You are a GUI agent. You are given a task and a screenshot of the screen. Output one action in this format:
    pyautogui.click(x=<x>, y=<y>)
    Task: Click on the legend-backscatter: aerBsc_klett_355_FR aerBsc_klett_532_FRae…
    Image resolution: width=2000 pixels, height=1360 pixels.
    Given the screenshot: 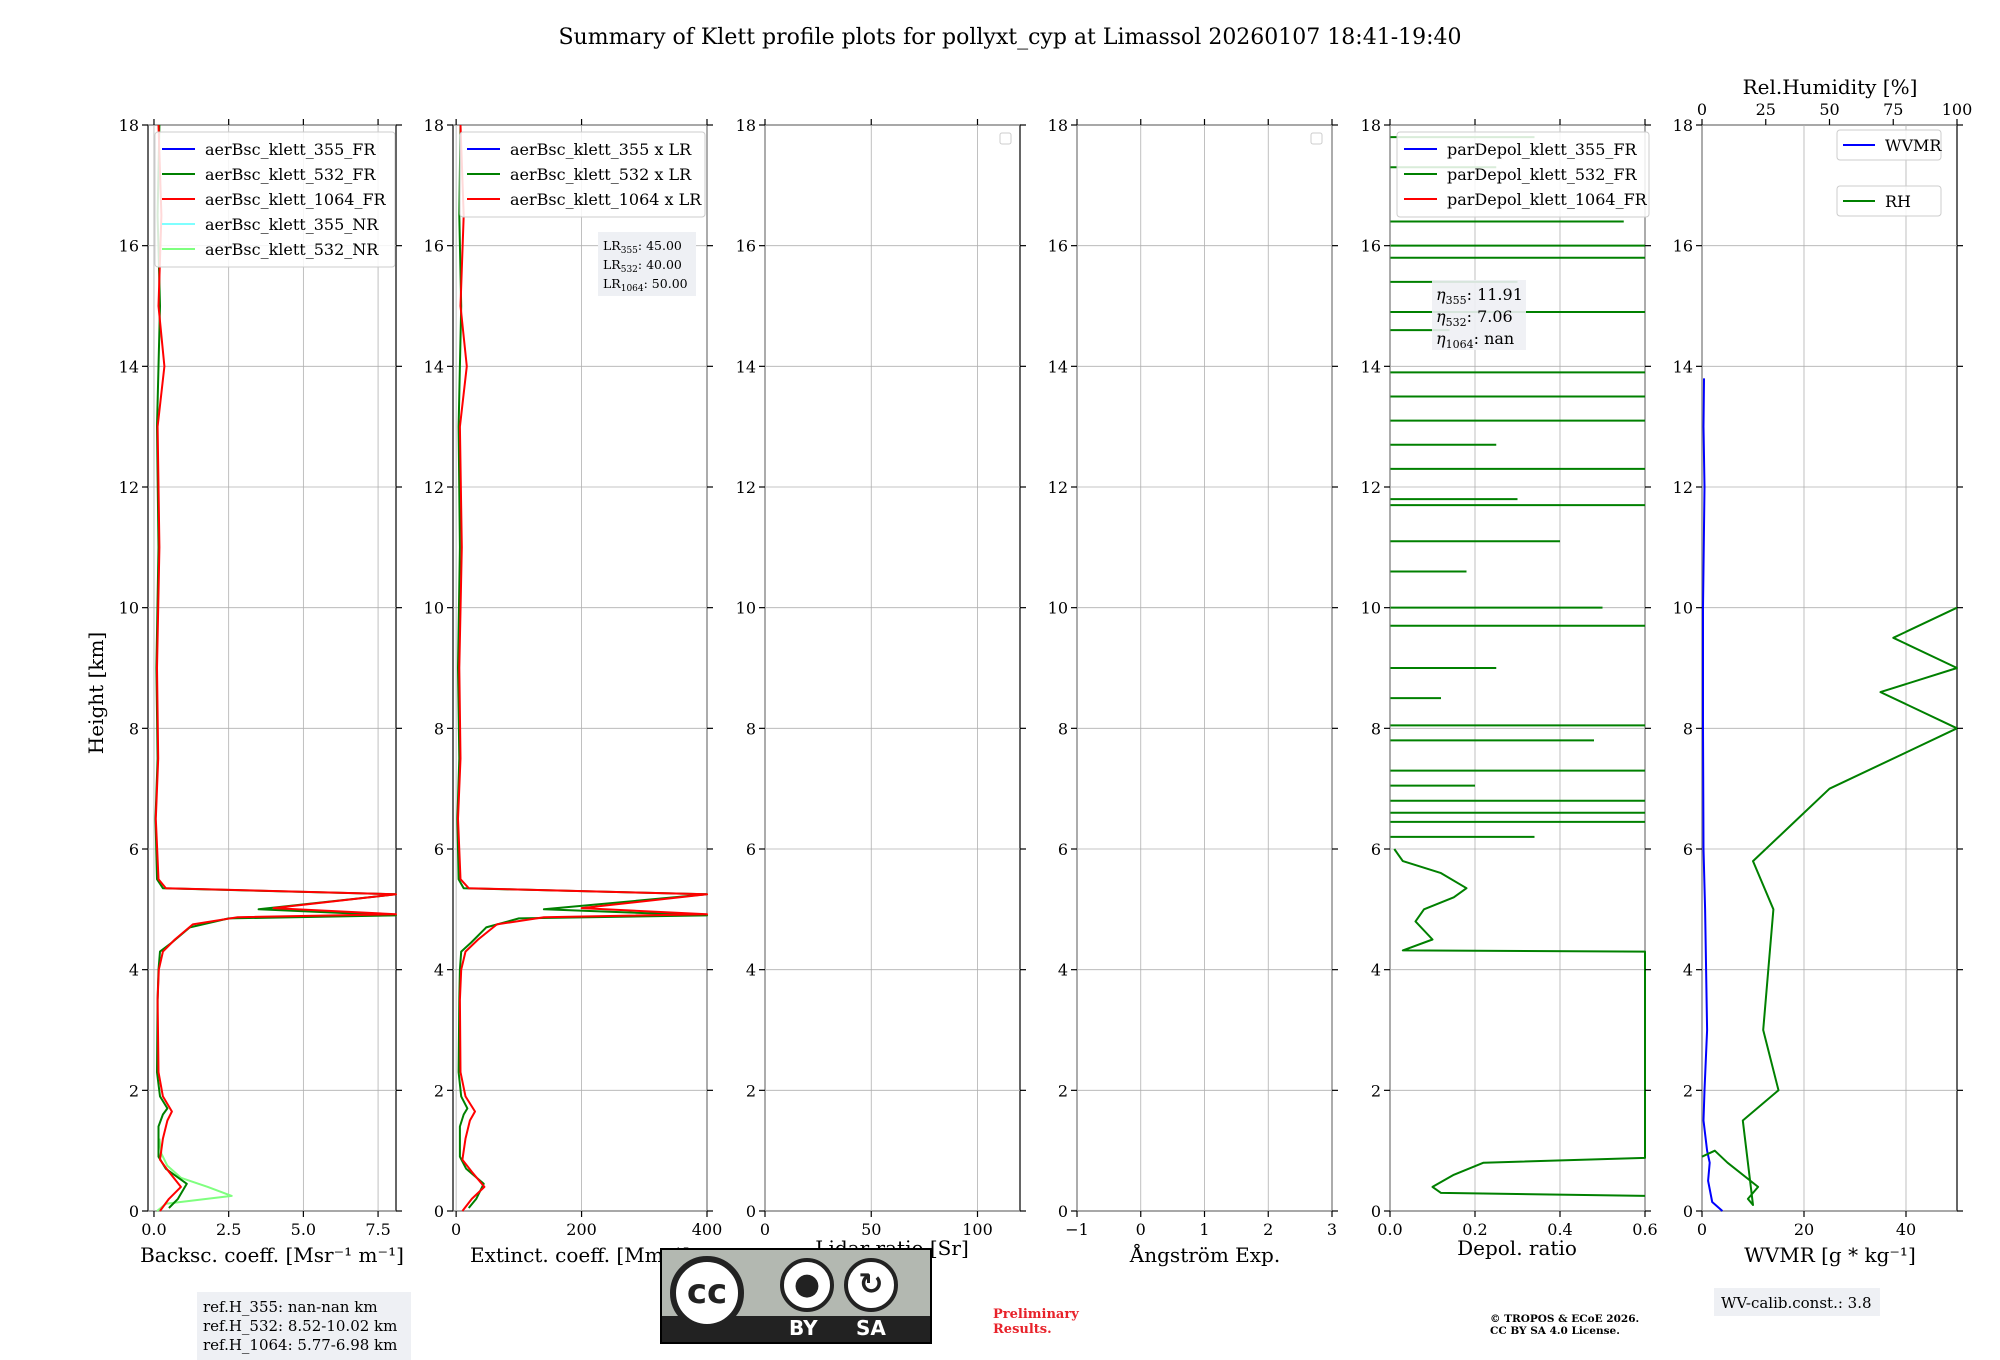 What is the action you would take?
    pyautogui.click(x=275, y=199)
    